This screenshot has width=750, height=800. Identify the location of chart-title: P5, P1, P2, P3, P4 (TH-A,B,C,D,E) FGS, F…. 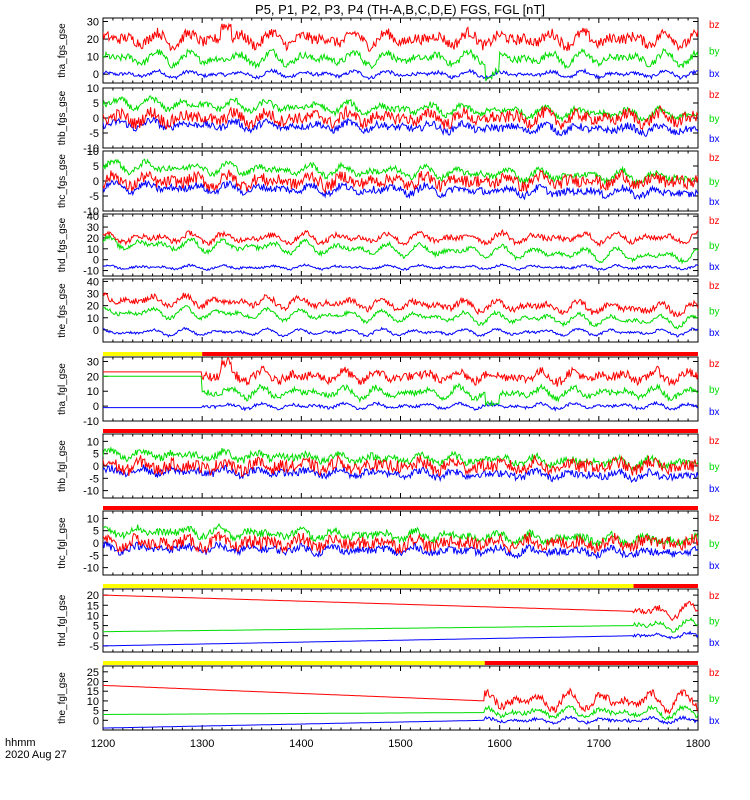
(400, 9).